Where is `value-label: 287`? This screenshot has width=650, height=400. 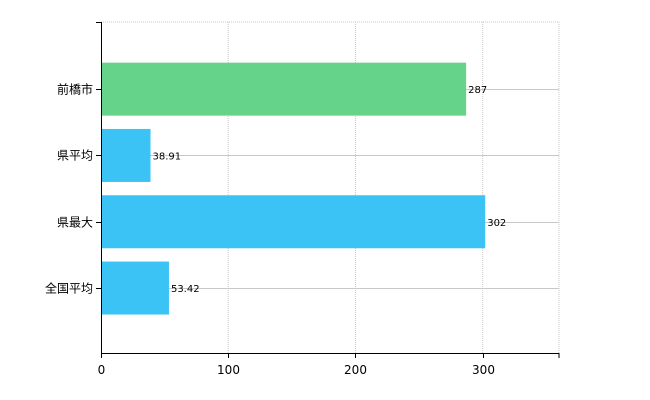
value-label: 287 is located at coordinates (477, 90).